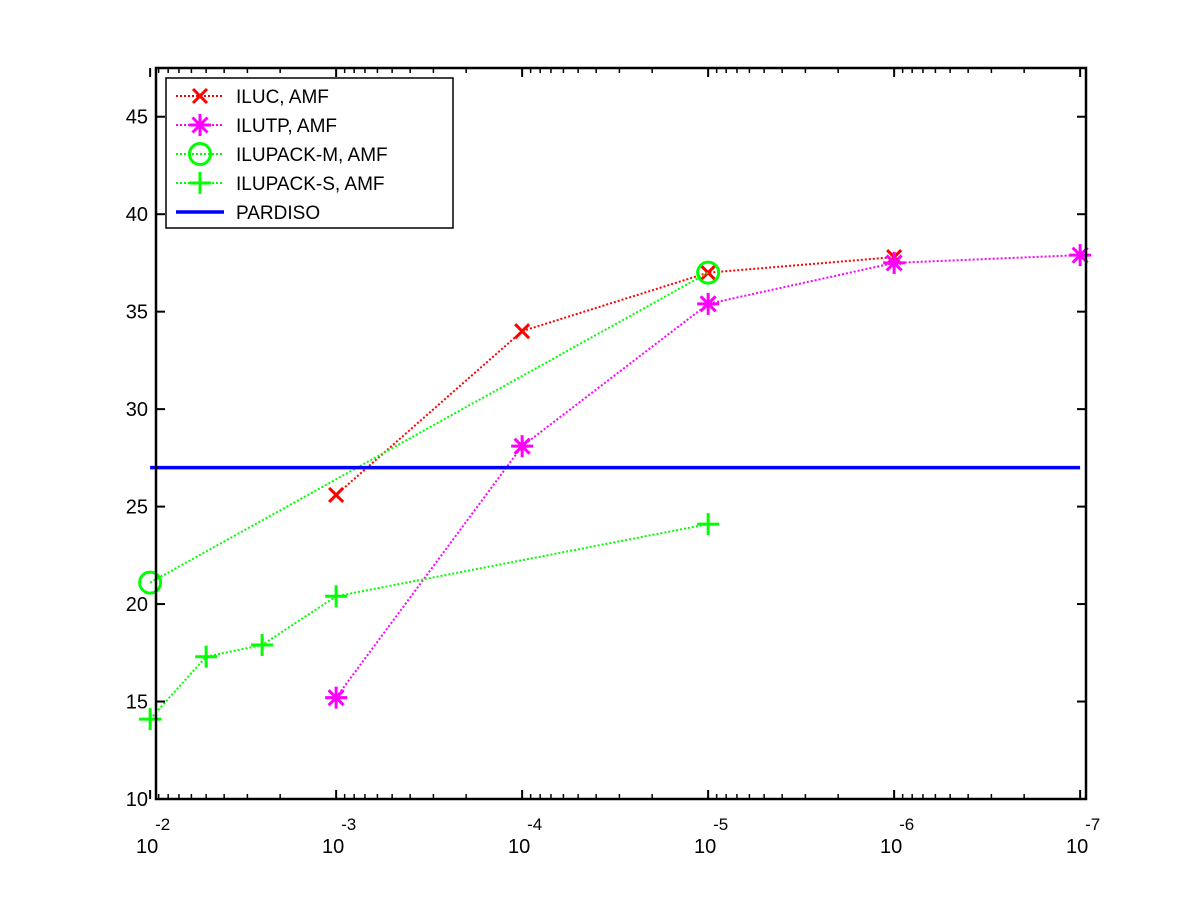  Describe the element at coordinates (137, 215) in the screenshot. I see `y-tick-label: 40` at that location.